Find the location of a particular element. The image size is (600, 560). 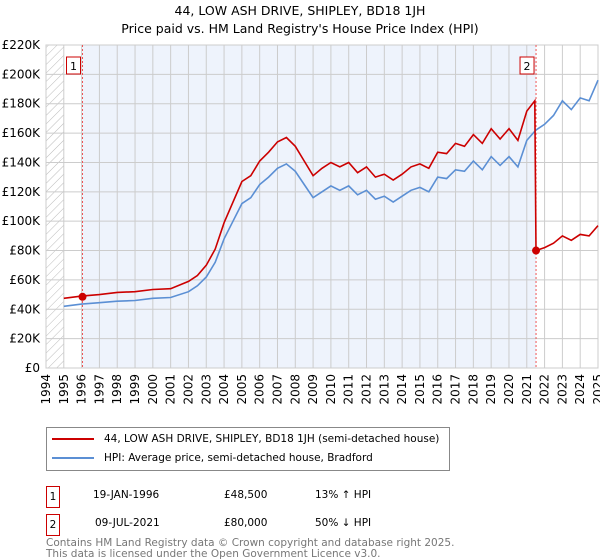

x-tick-label: 1995 is located at coordinates (64, 389).